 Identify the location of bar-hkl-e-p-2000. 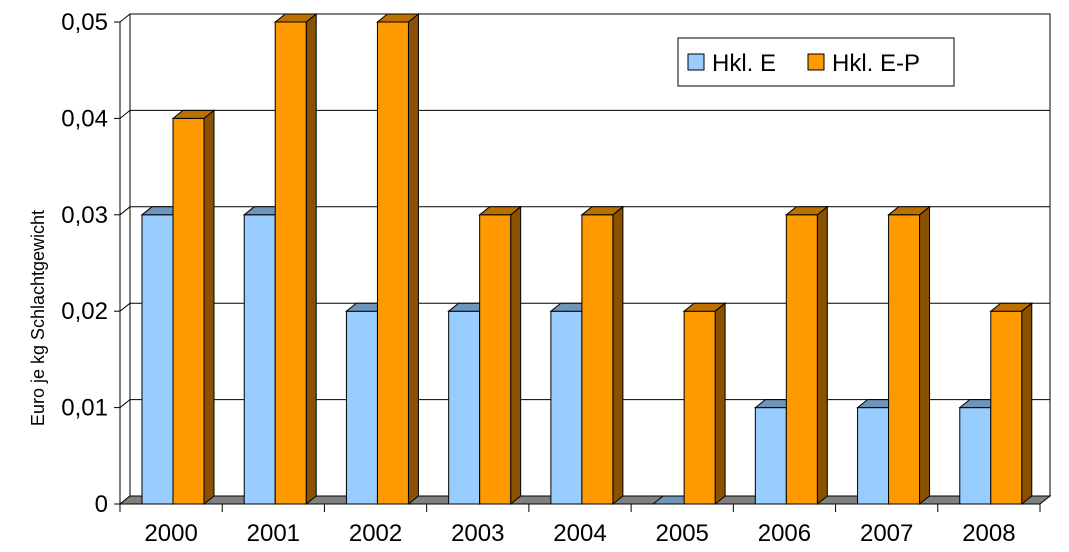
(193, 307).